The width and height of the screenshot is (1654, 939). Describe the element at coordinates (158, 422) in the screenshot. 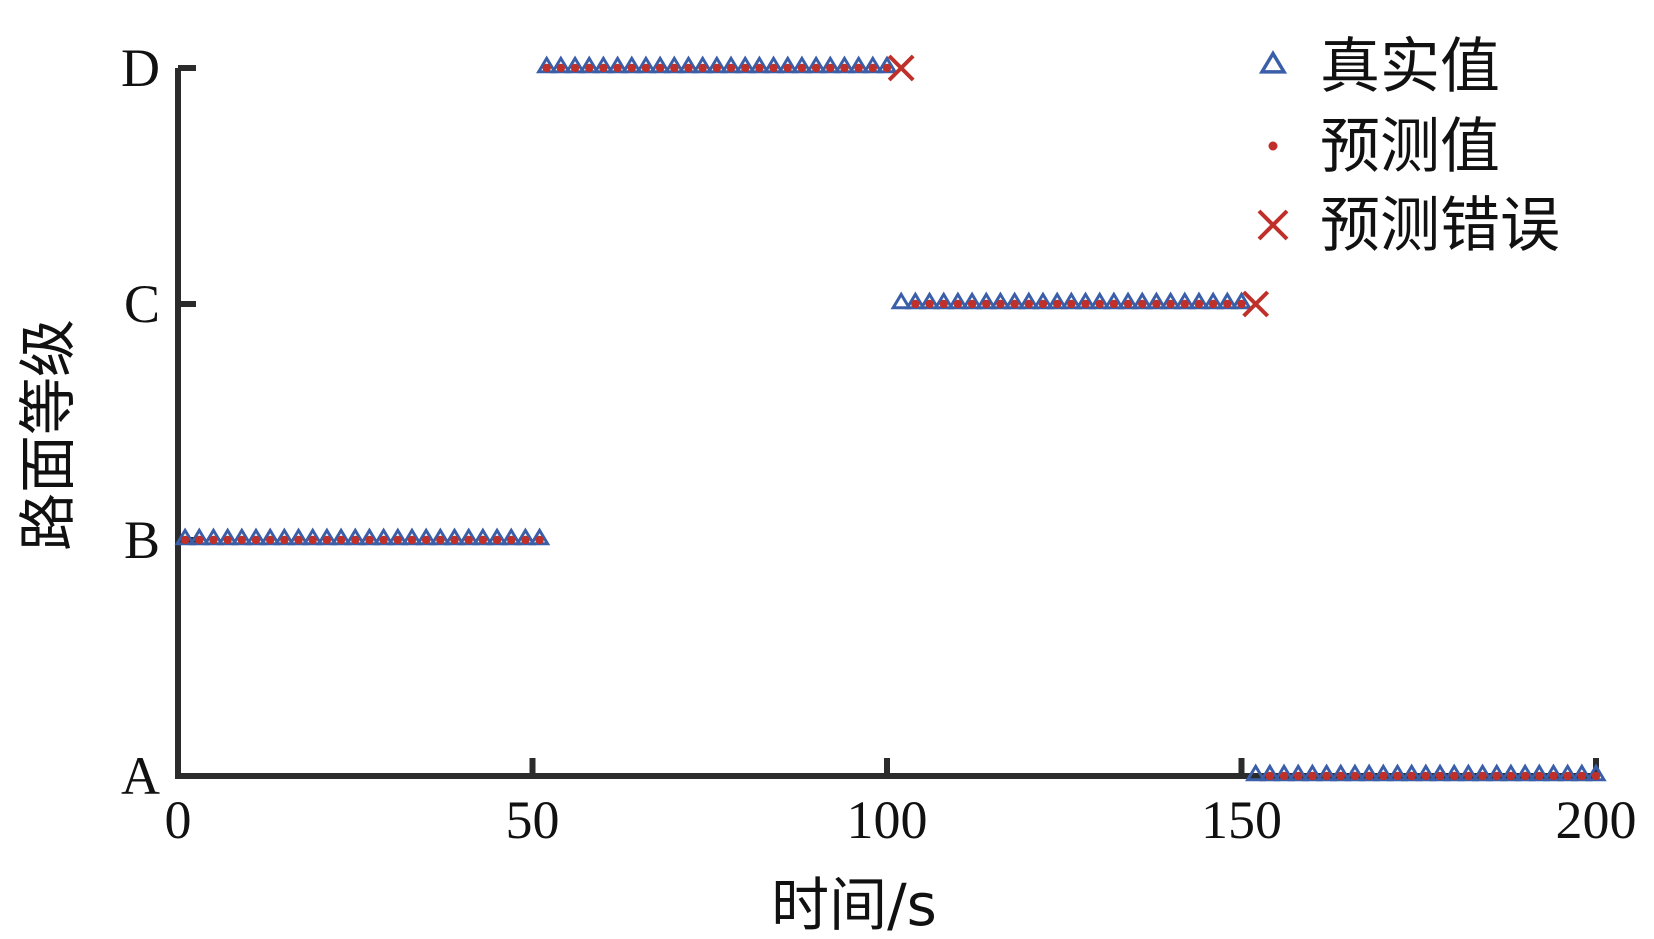

I see `y-ticks: A B C D` at that location.